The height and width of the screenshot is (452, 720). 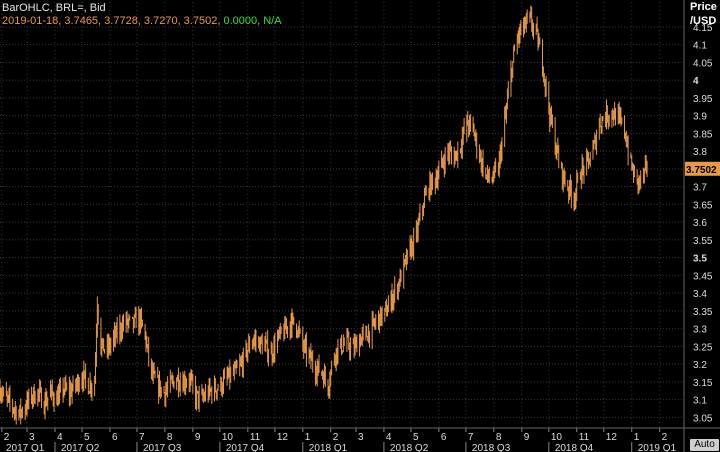 I want to click on y-tick-label: 3.25, so click(x=703, y=347).